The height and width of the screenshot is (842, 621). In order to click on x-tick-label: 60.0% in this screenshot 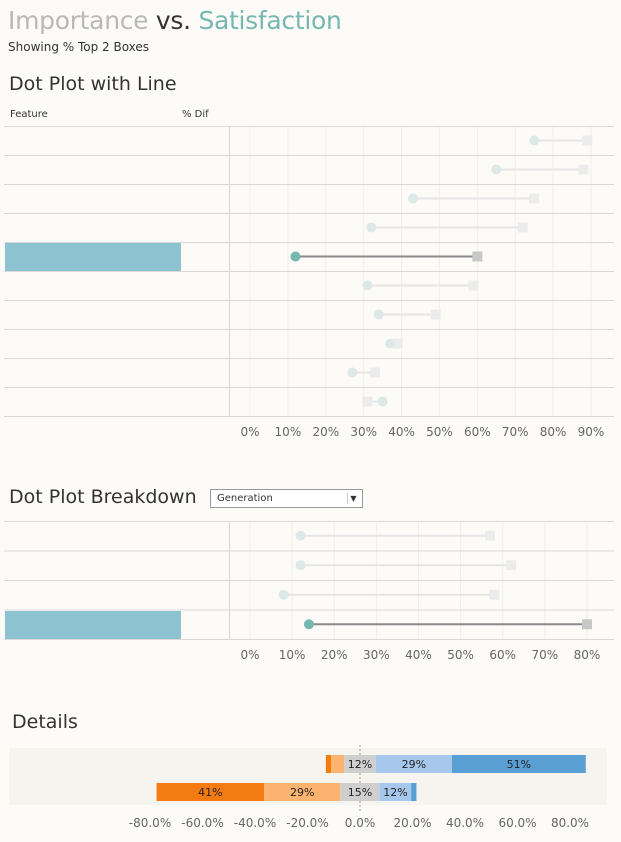, I will do `click(517, 823)`.